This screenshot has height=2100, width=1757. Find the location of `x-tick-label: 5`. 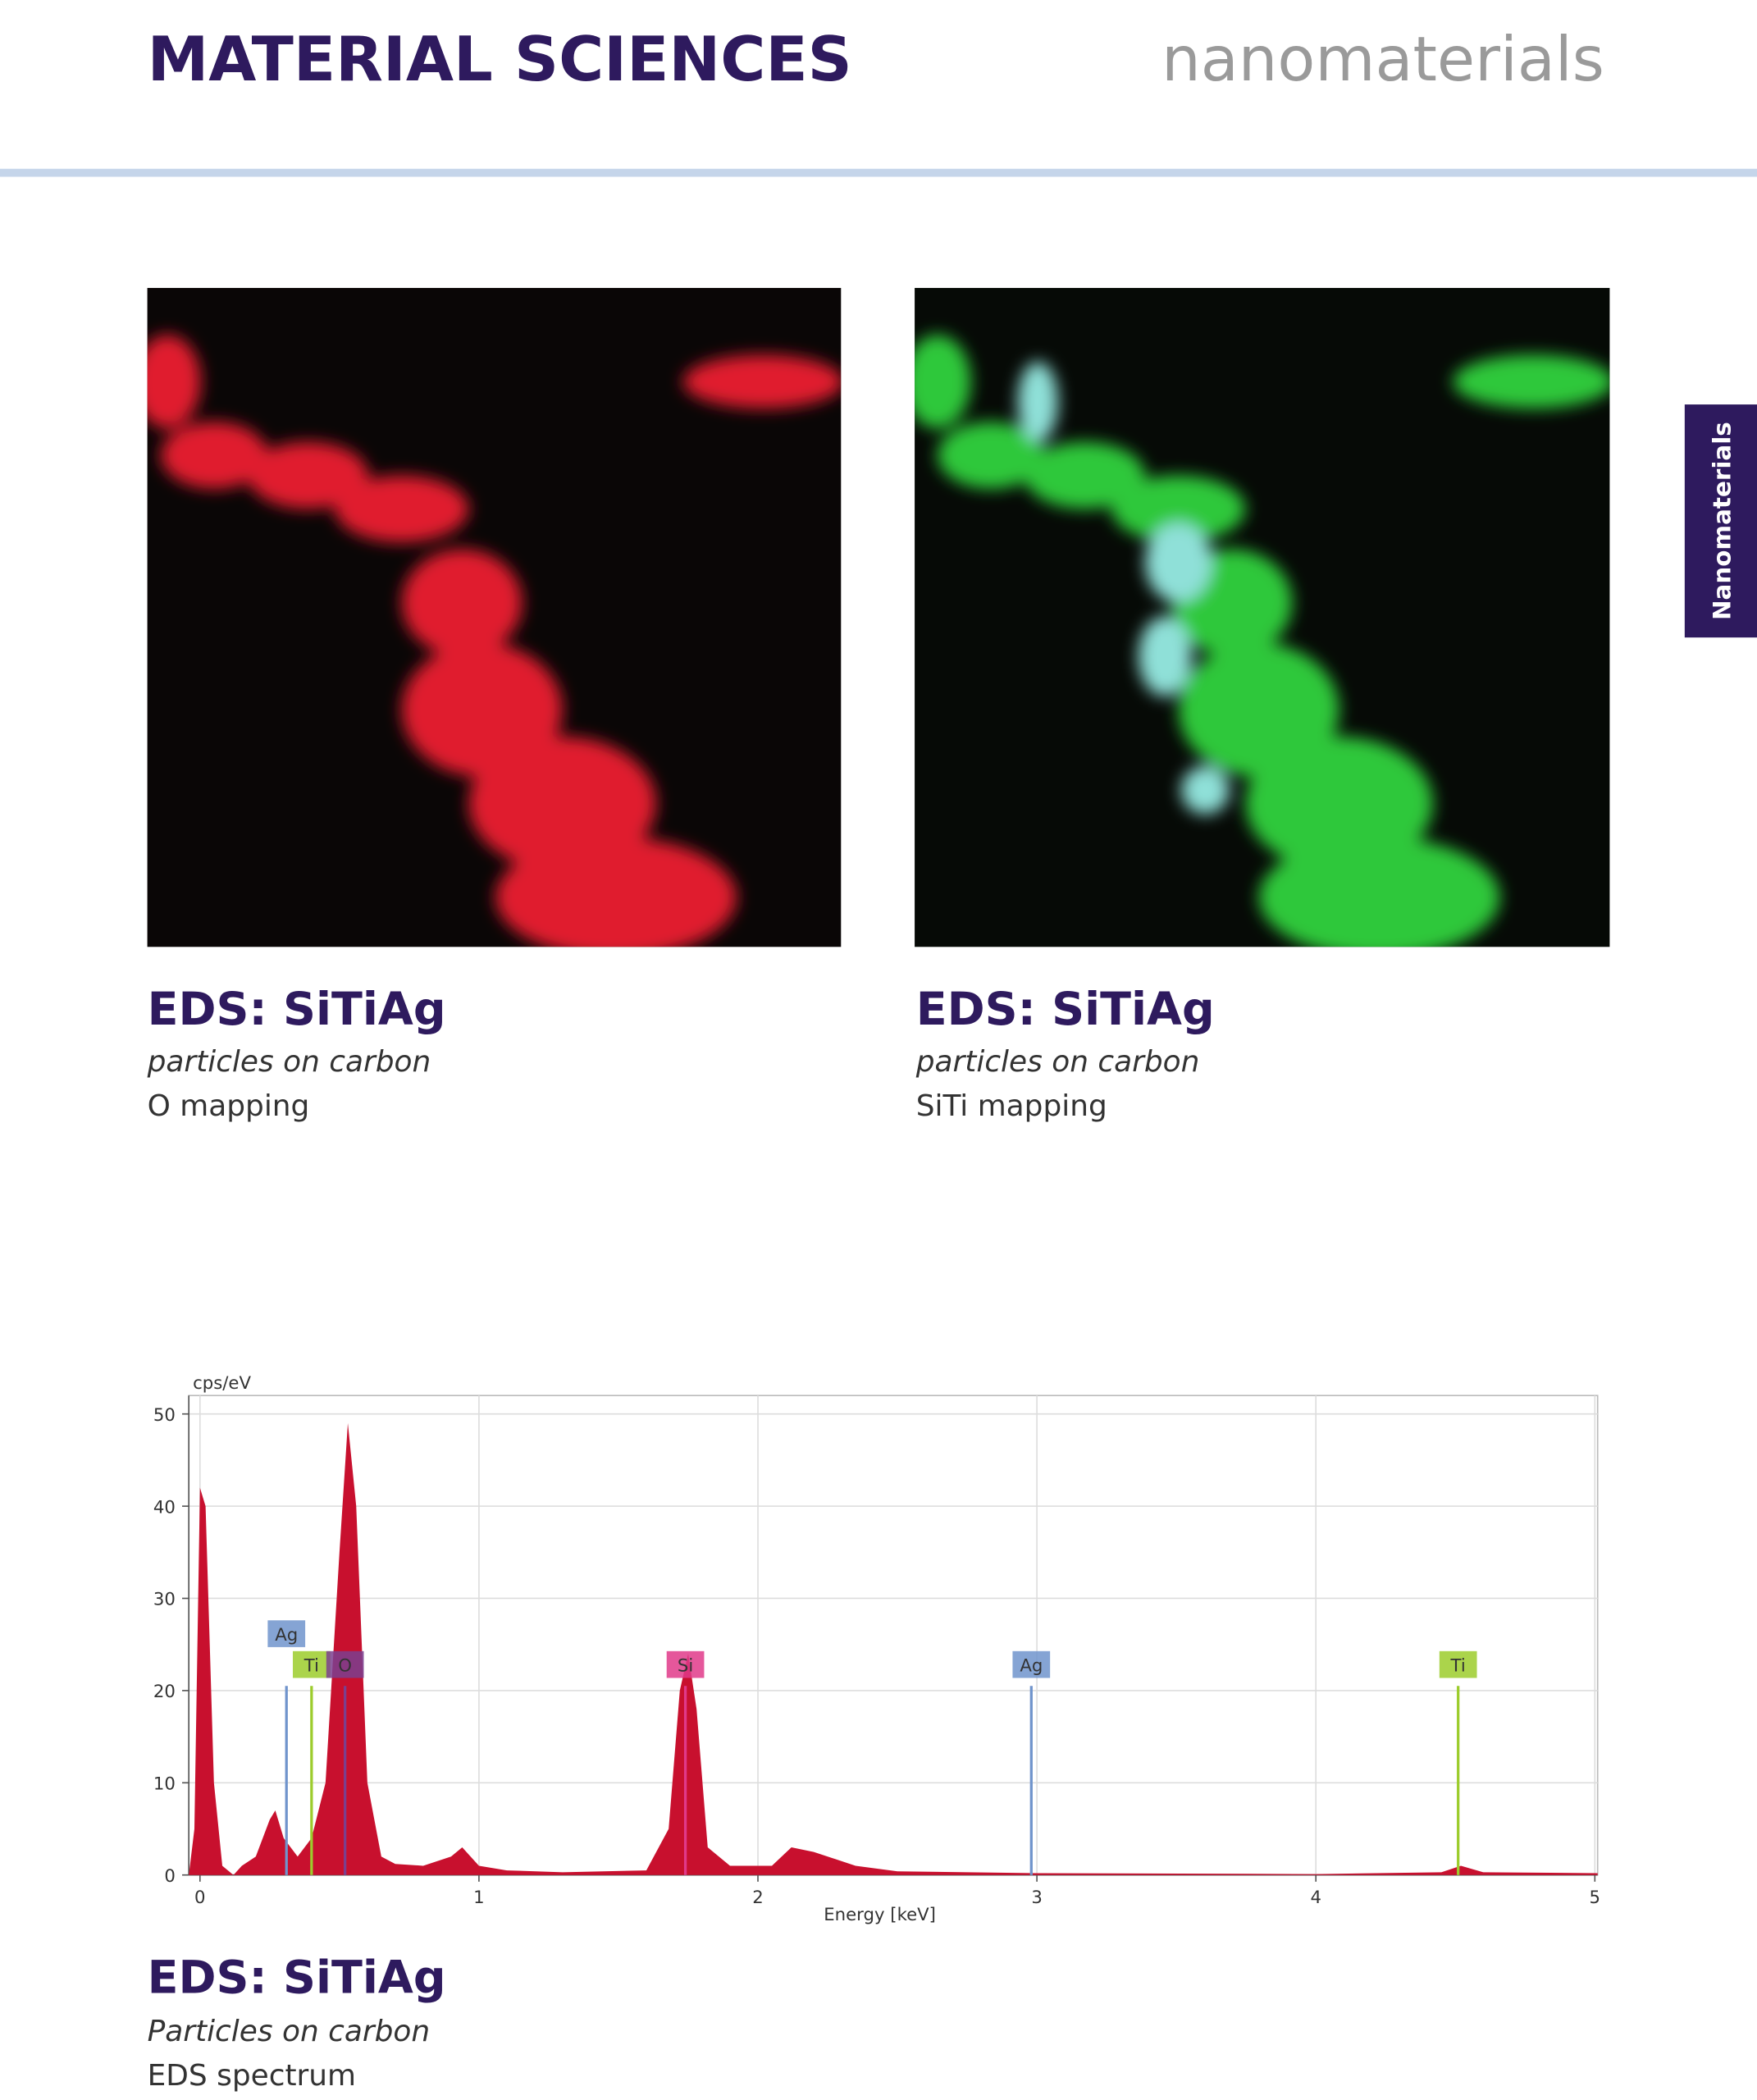

x-tick-label: 5 is located at coordinates (1595, 1898).